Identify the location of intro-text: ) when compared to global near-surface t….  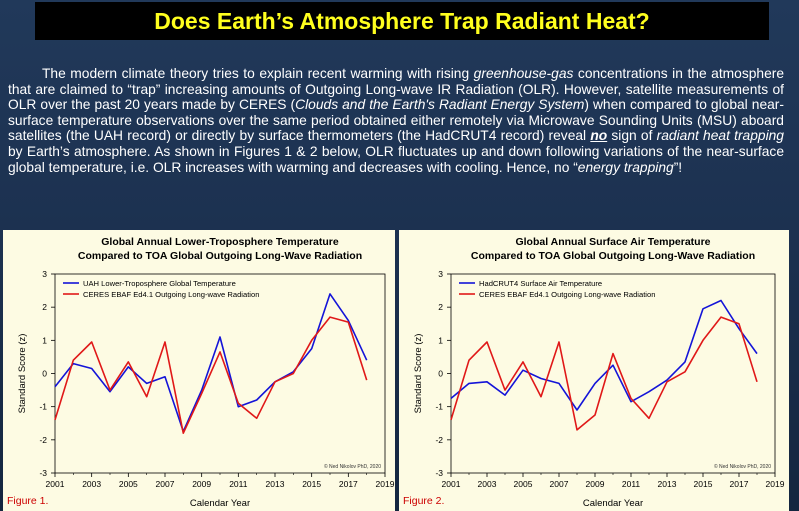
(396, 120).